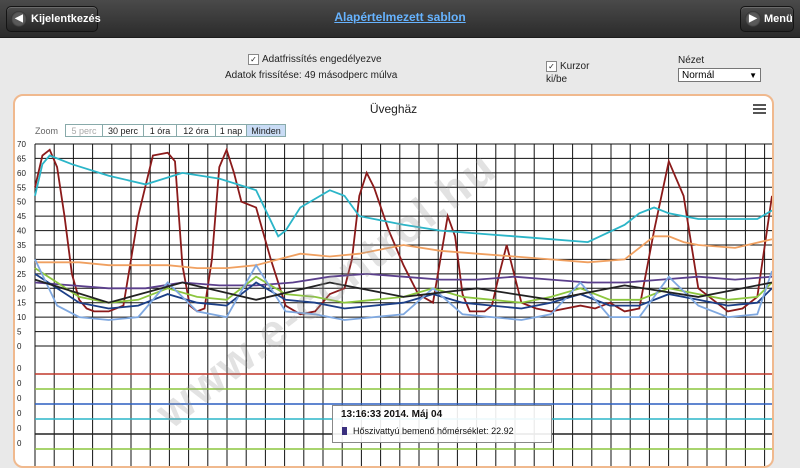 The image size is (800, 468). Describe the element at coordinates (759, 110) in the screenshot. I see `hamburger-menu-icon` at that location.